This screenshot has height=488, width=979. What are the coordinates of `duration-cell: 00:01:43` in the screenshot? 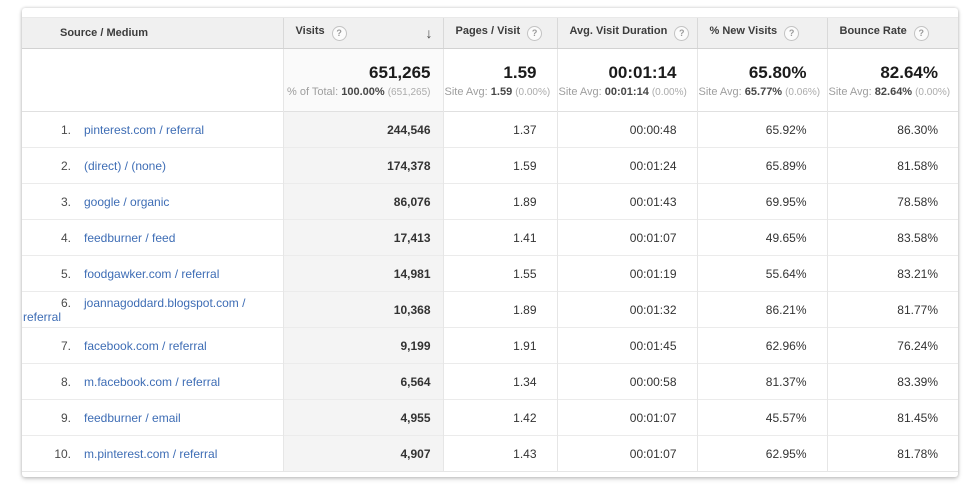 It's located at (626, 201).